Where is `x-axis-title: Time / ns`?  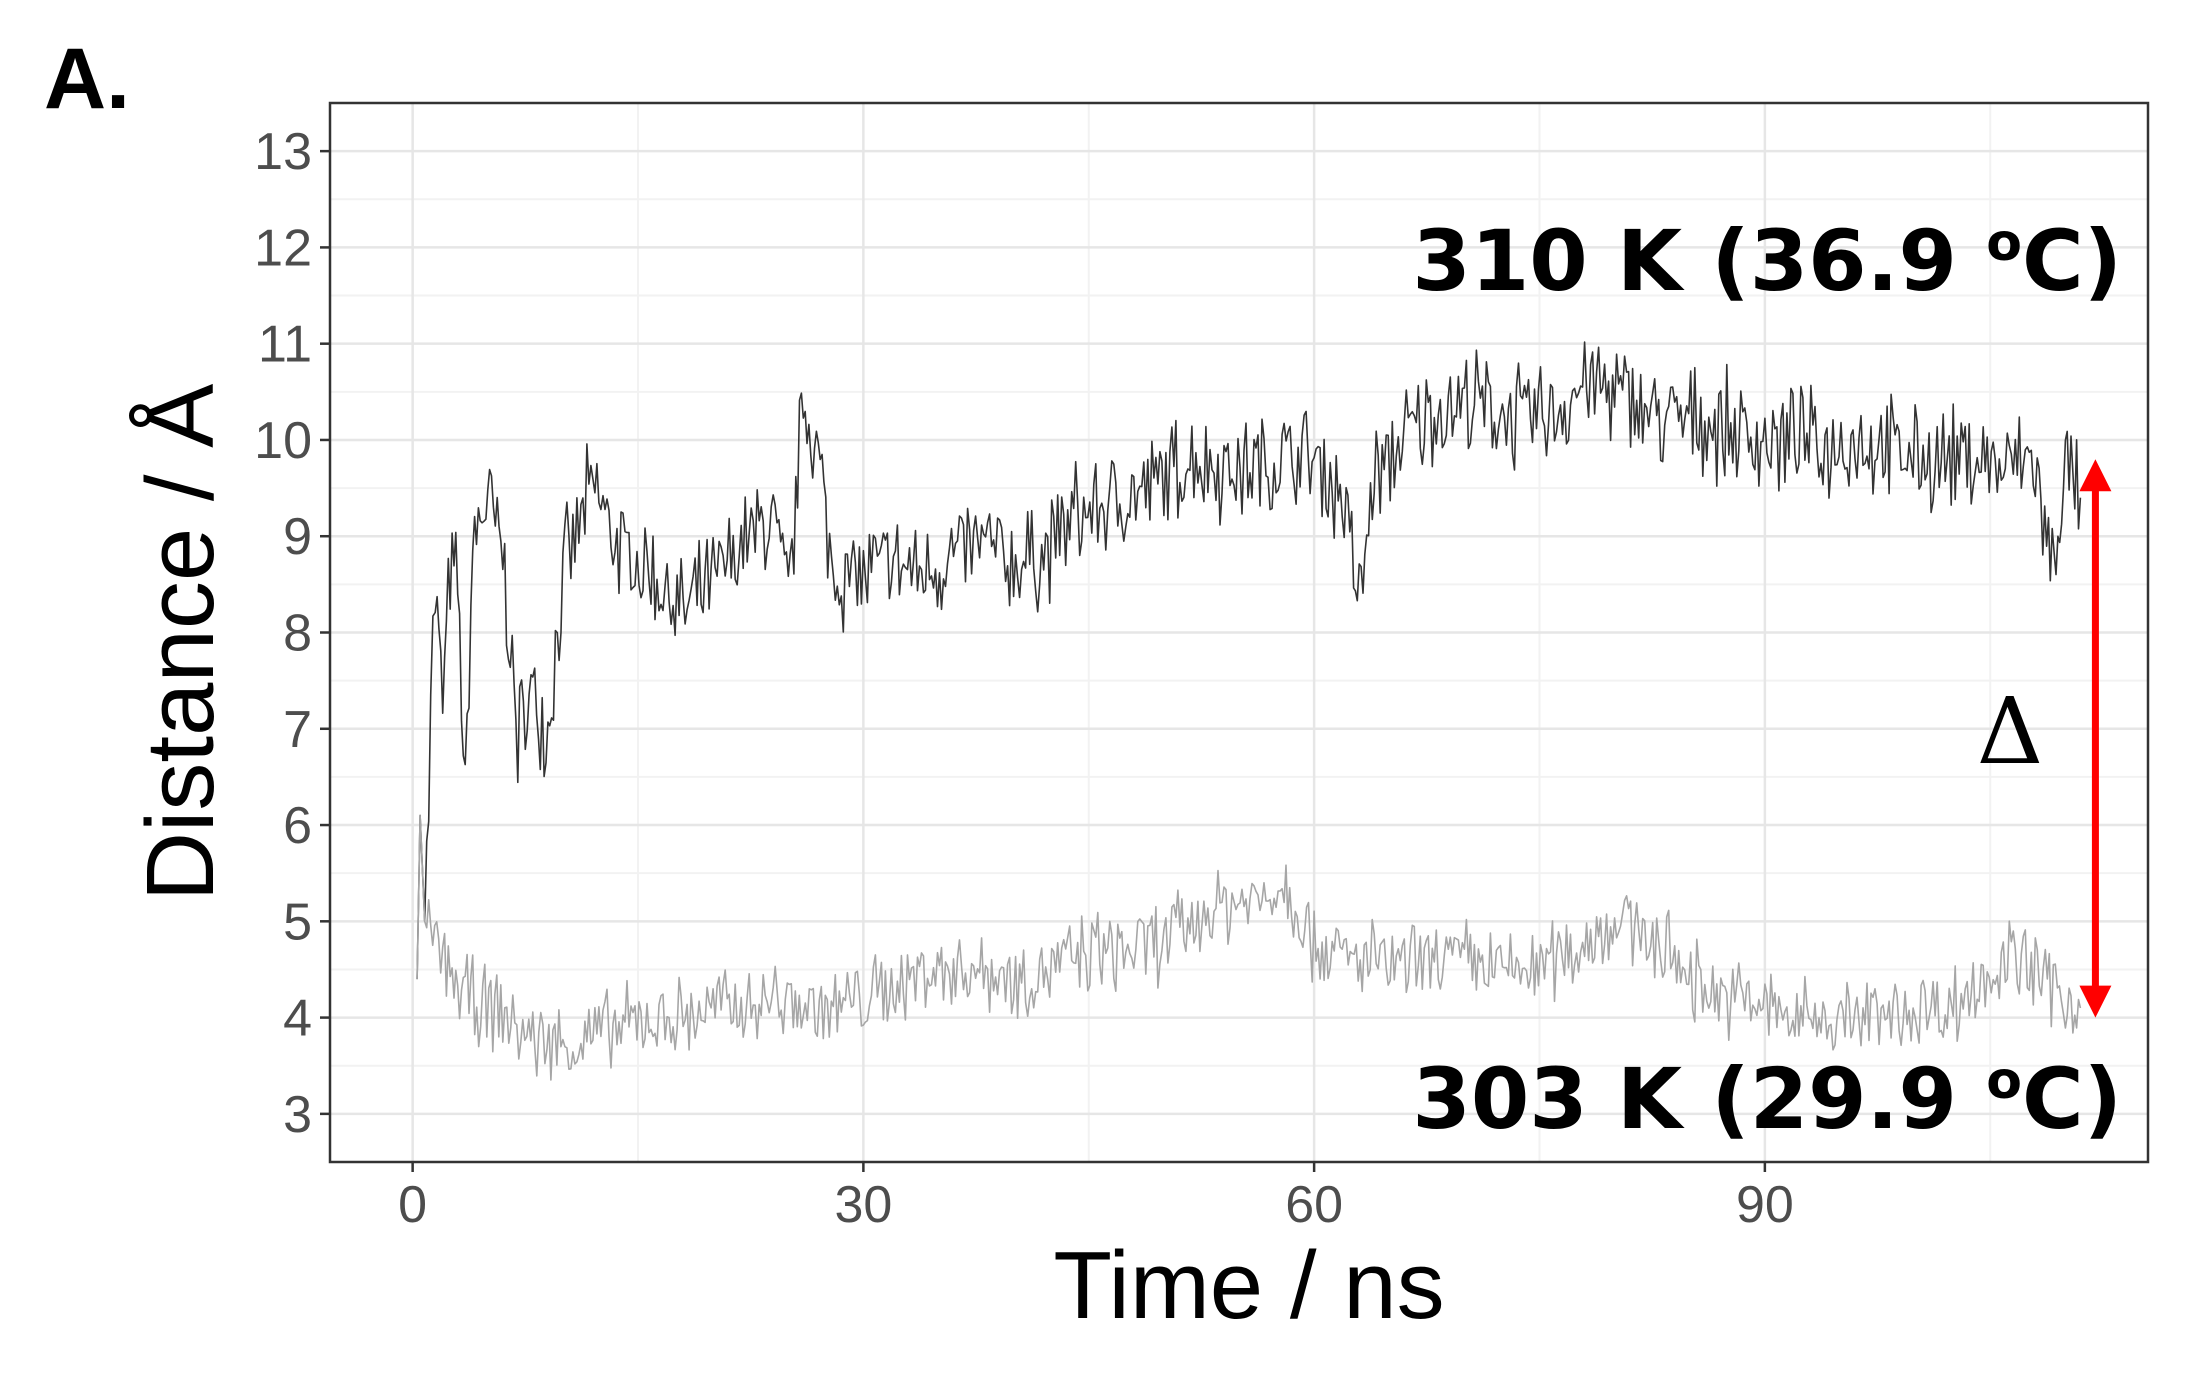 x-axis-title: Time / ns is located at coordinates (1248, 1285).